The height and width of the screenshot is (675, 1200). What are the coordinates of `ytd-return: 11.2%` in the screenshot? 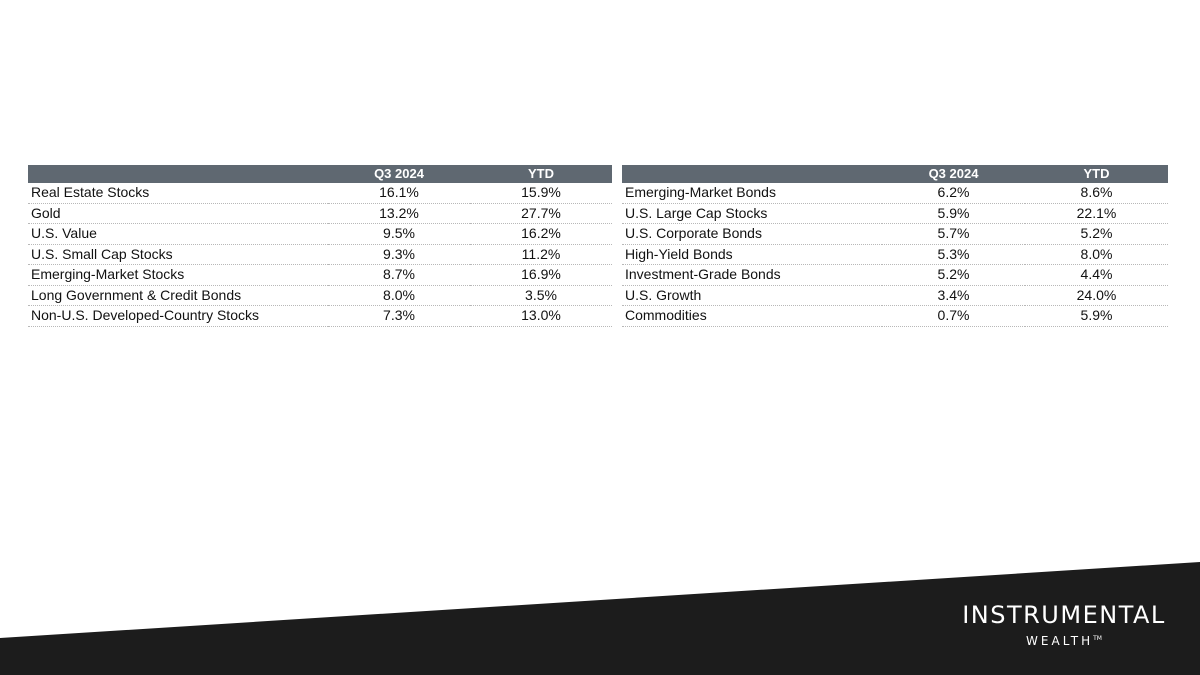 It's located at (541, 254).